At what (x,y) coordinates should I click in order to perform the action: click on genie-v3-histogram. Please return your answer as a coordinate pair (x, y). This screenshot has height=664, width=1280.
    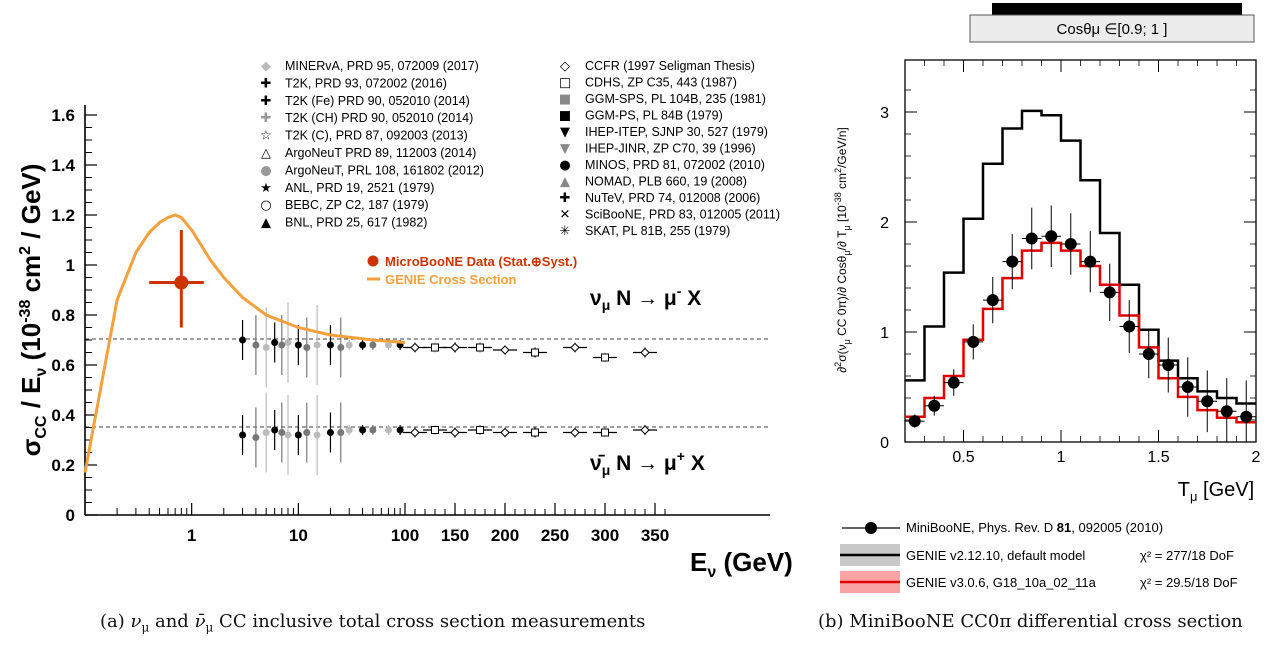
    Looking at the image, I should click on (1080, 332).